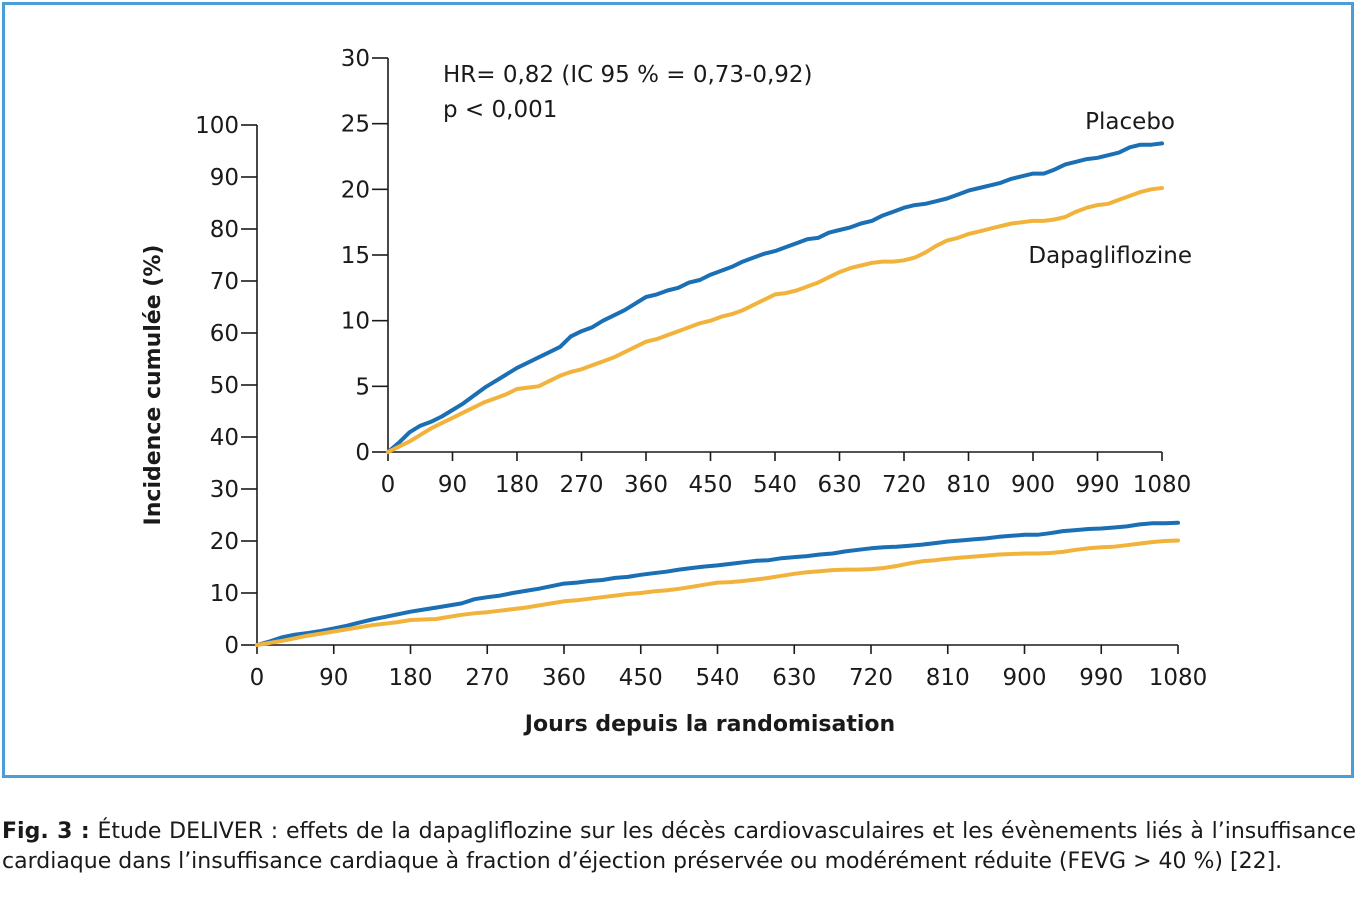 Image resolution: width=1360 pixels, height=921 pixels. I want to click on inset-y-tick-label: 10, so click(355, 322).